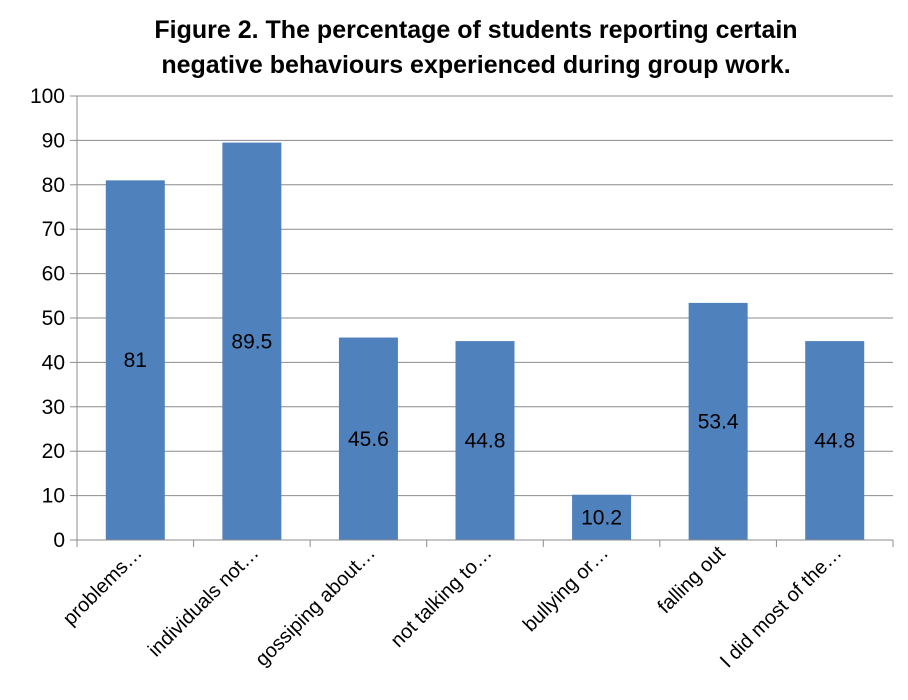 The height and width of the screenshot is (700, 908). Describe the element at coordinates (692, 580) in the screenshot. I see `x-category-label: falling out` at that location.